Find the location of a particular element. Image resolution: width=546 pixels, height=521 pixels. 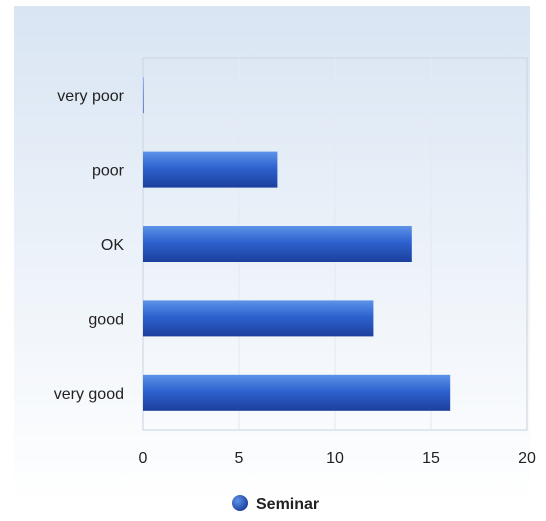

bar-good is located at coordinates (258, 318).